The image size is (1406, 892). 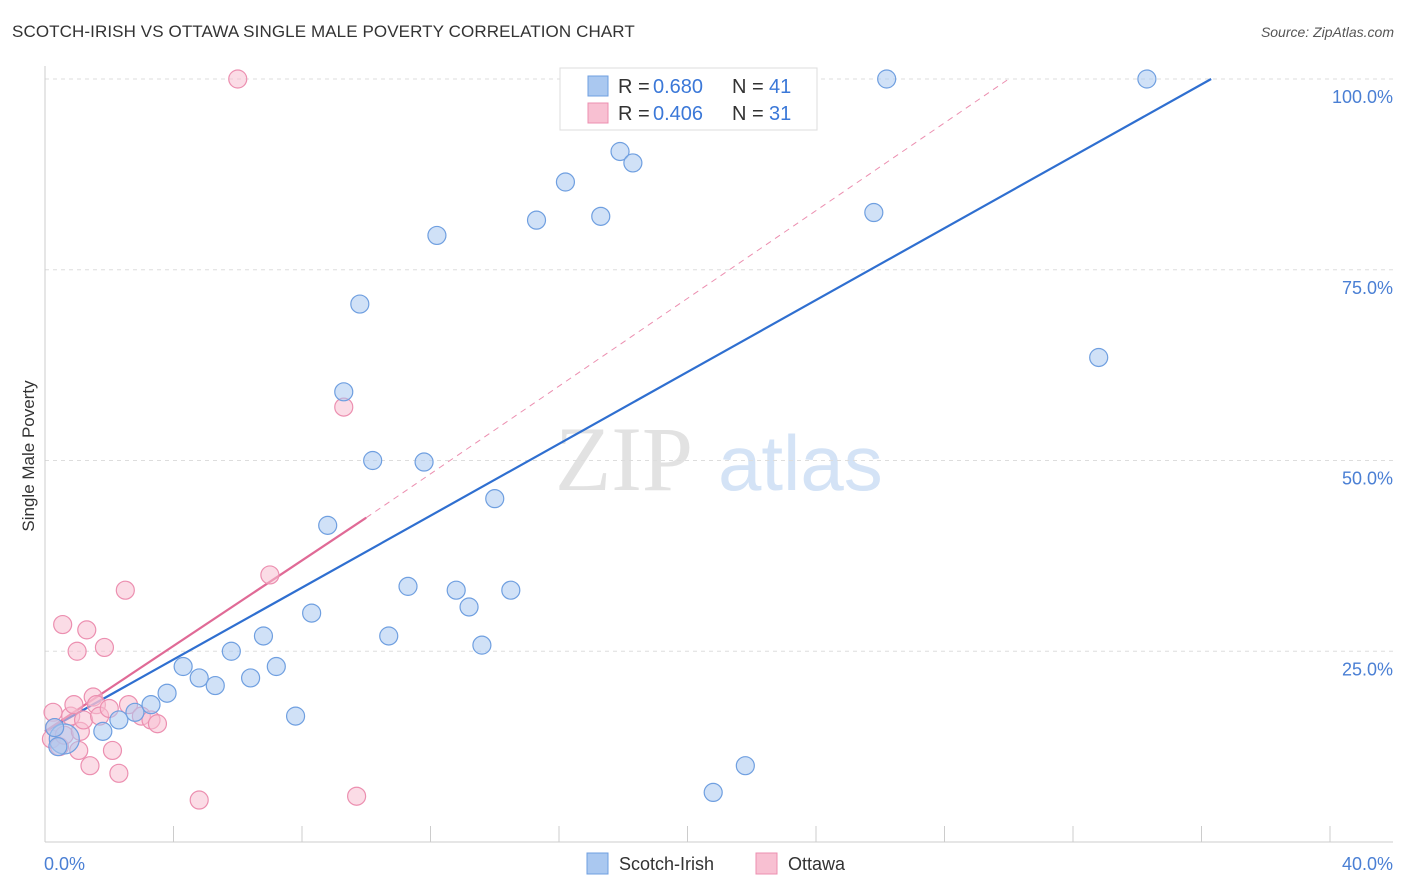 What do you see at coordinates (1367, 288) in the screenshot?
I see `y-tick-label-2: 75.0%` at bounding box center [1367, 288].